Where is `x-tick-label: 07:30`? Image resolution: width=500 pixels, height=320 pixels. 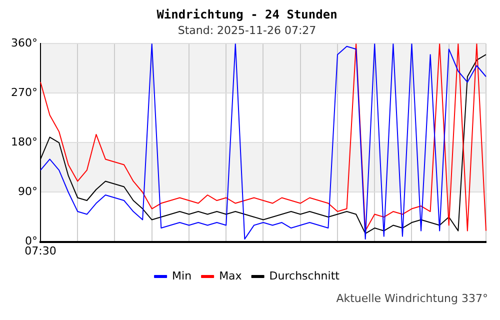 x-tick-label: 07:30 is located at coordinates (40, 251).